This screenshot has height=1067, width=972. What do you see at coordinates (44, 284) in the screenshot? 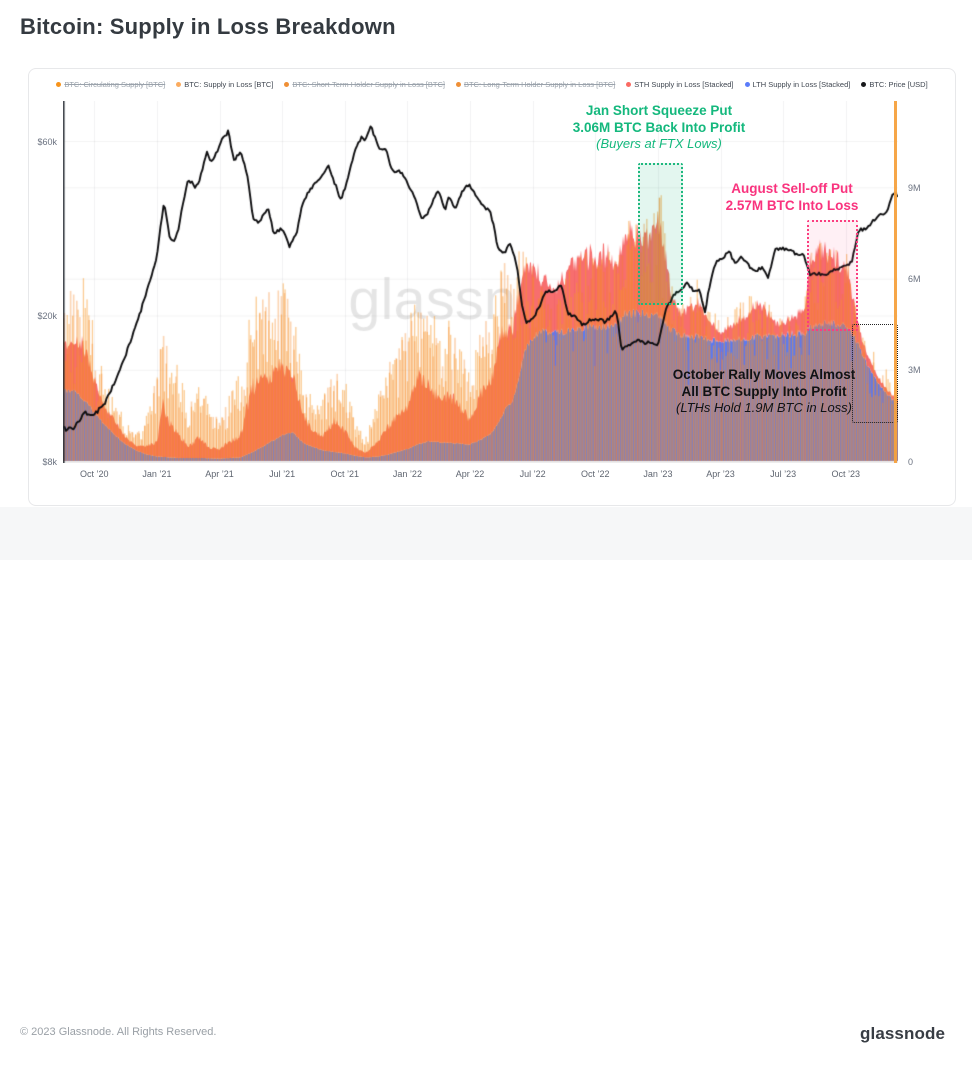
I see `y-axis-left-price: $60k $20k $8k` at bounding box center [44, 284].